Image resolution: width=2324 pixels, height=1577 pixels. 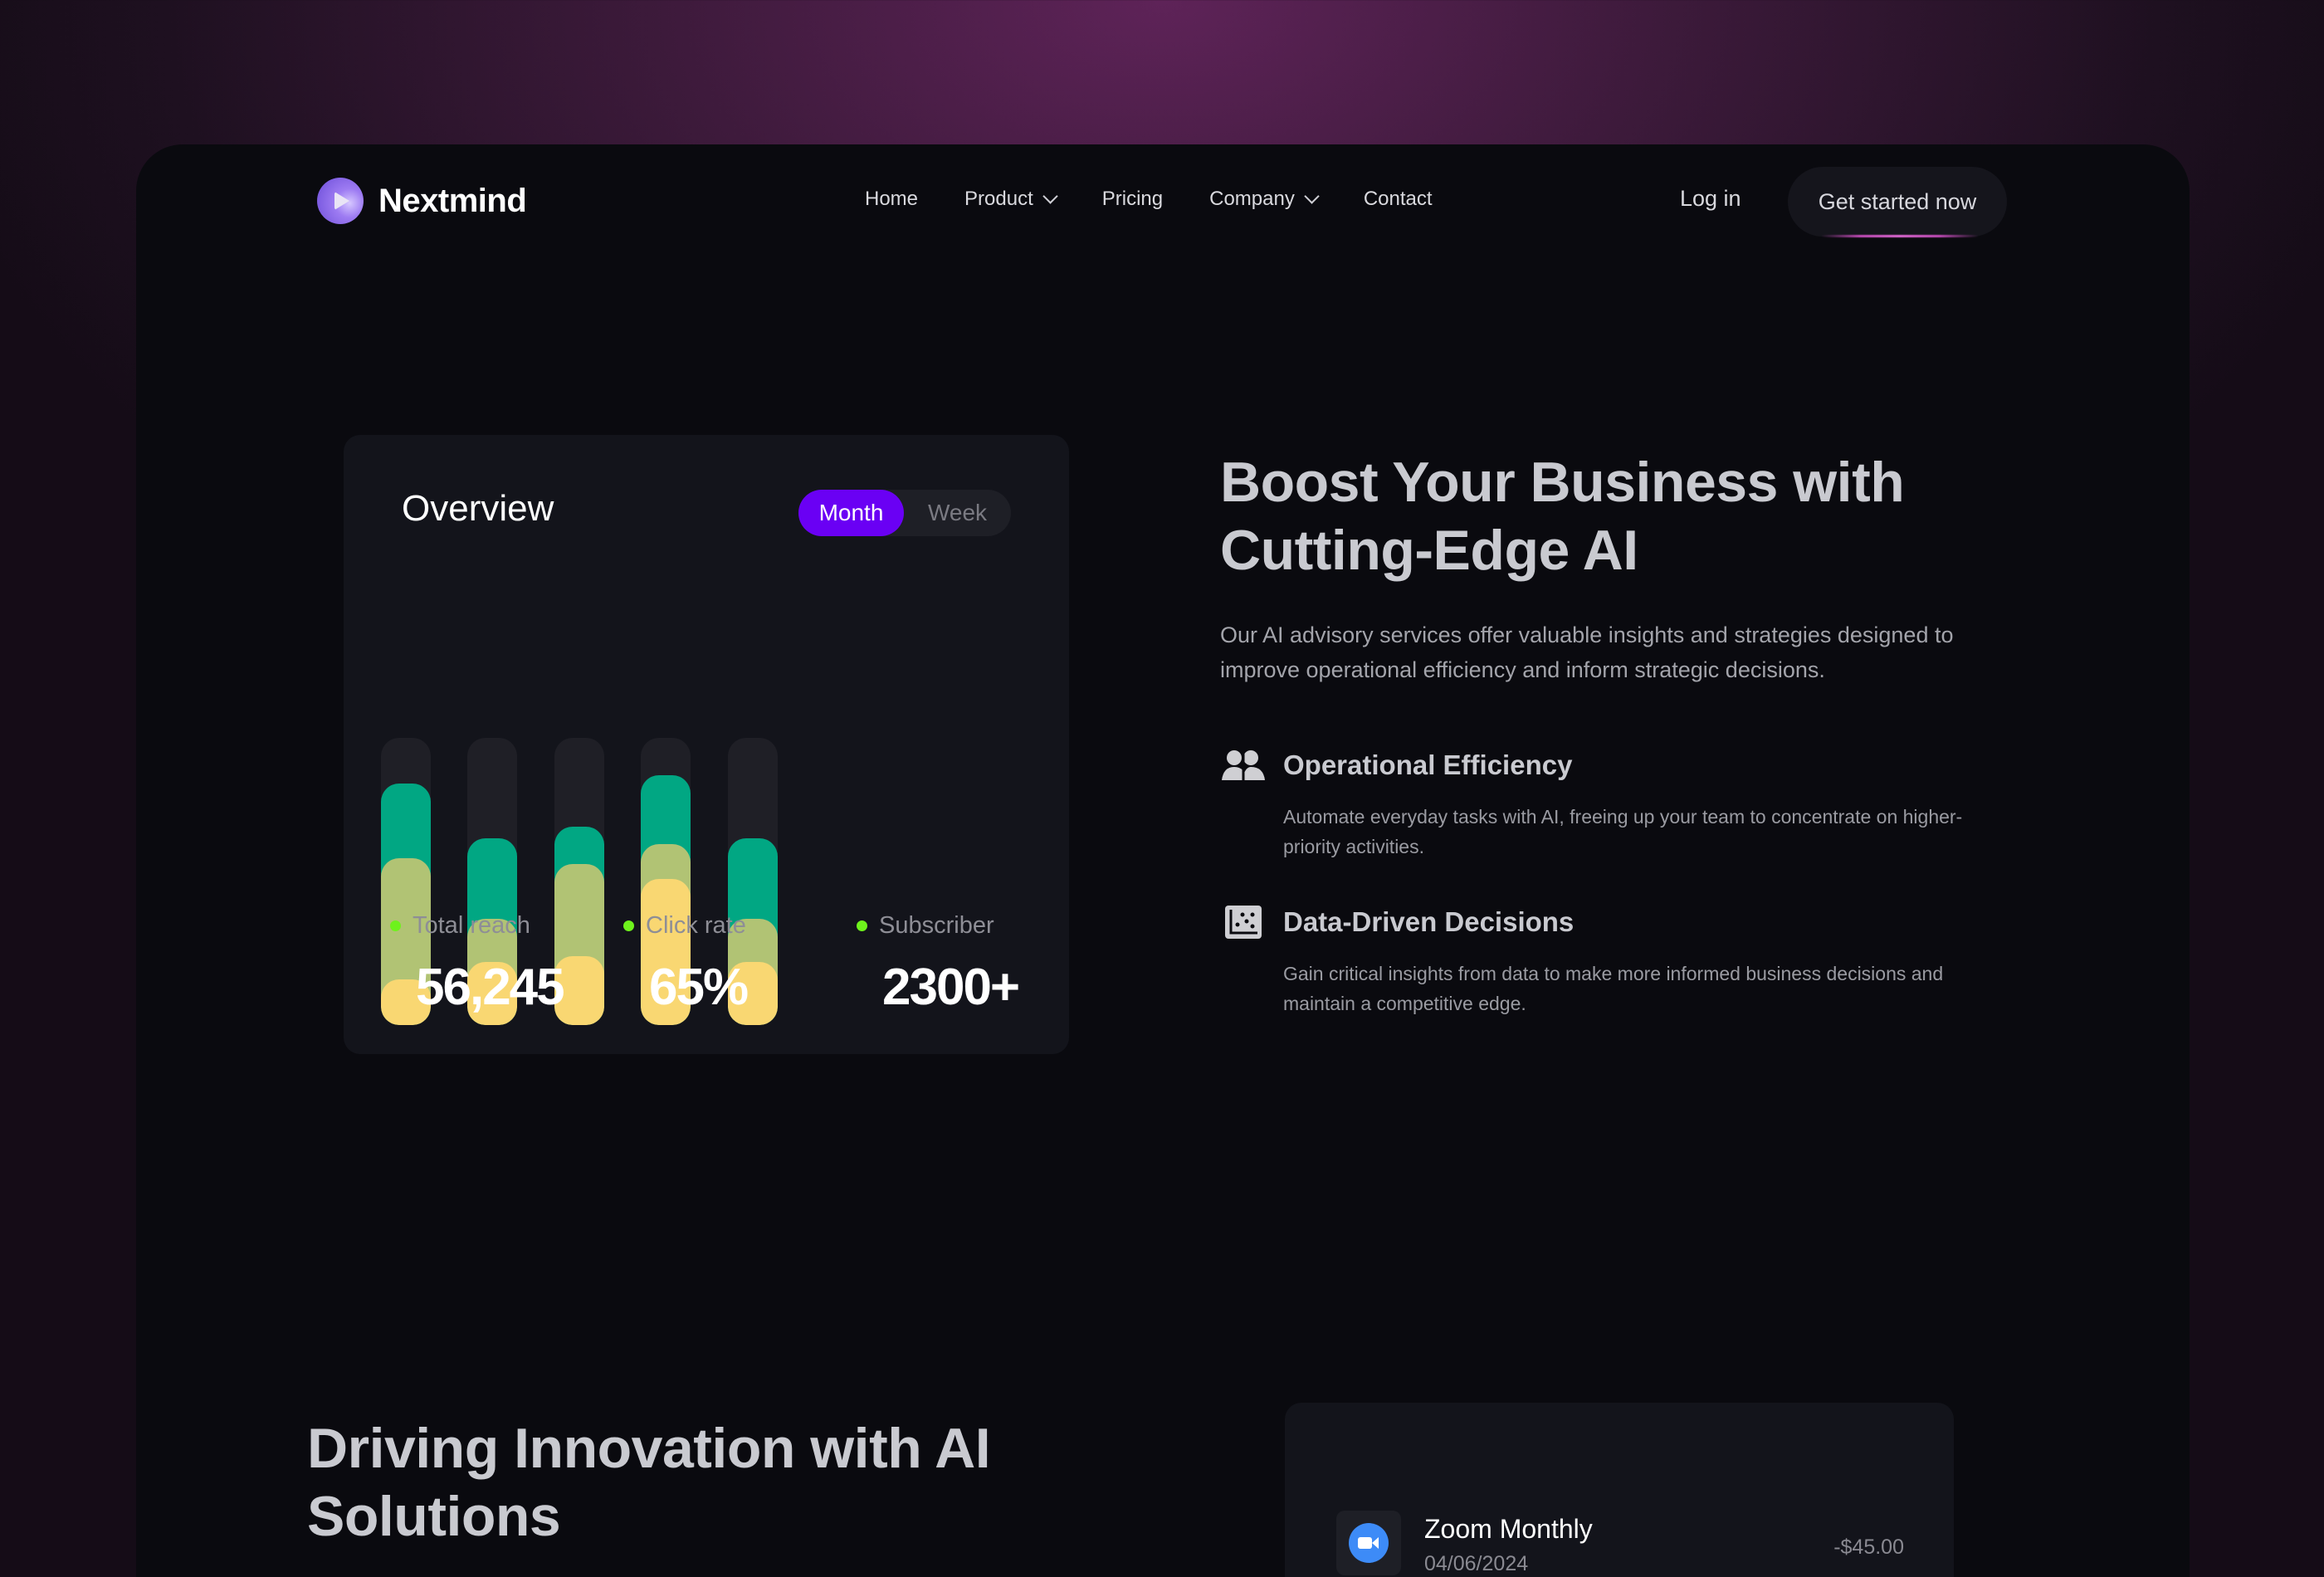 I want to click on stat-value: 56,245, so click(x=491, y=987).